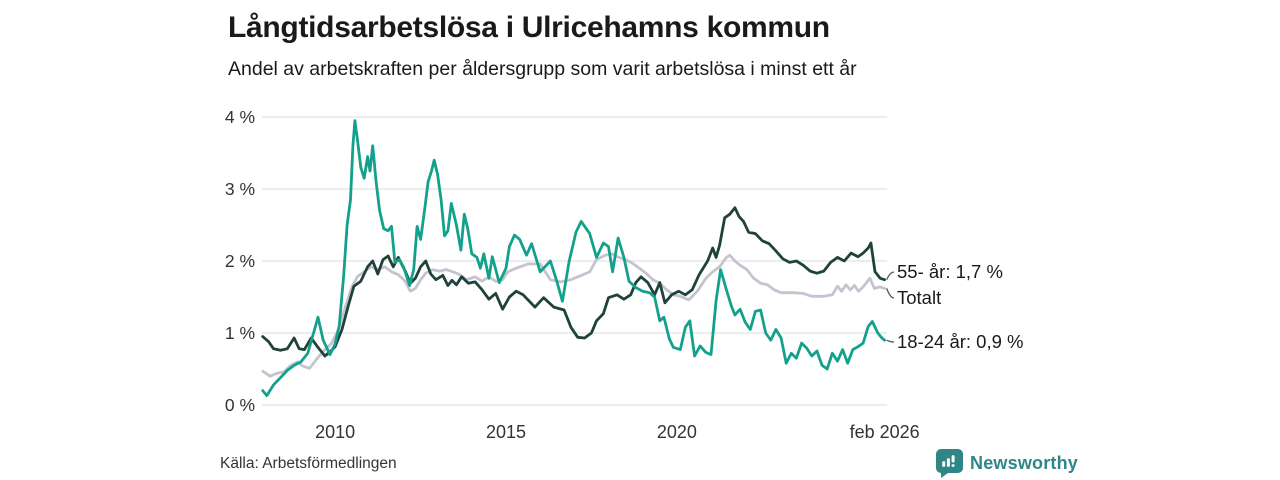 The image size is (1280, 480). Describe the element at coordinates (677, 432) in the screenshot. I see `x-tick-label: 2020` at that location.